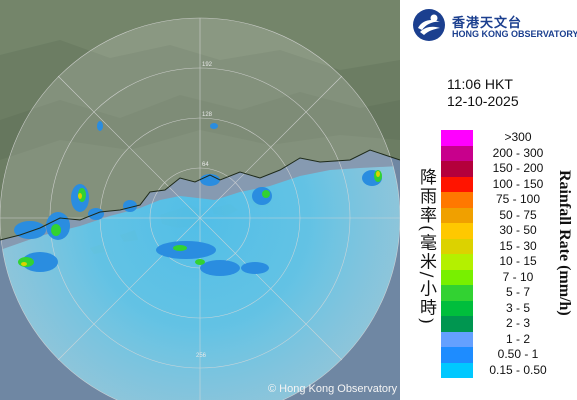  Describe the element at coordinates (518, 152) in the screenshot. I see `scale-label: 200 - 300` at that location.